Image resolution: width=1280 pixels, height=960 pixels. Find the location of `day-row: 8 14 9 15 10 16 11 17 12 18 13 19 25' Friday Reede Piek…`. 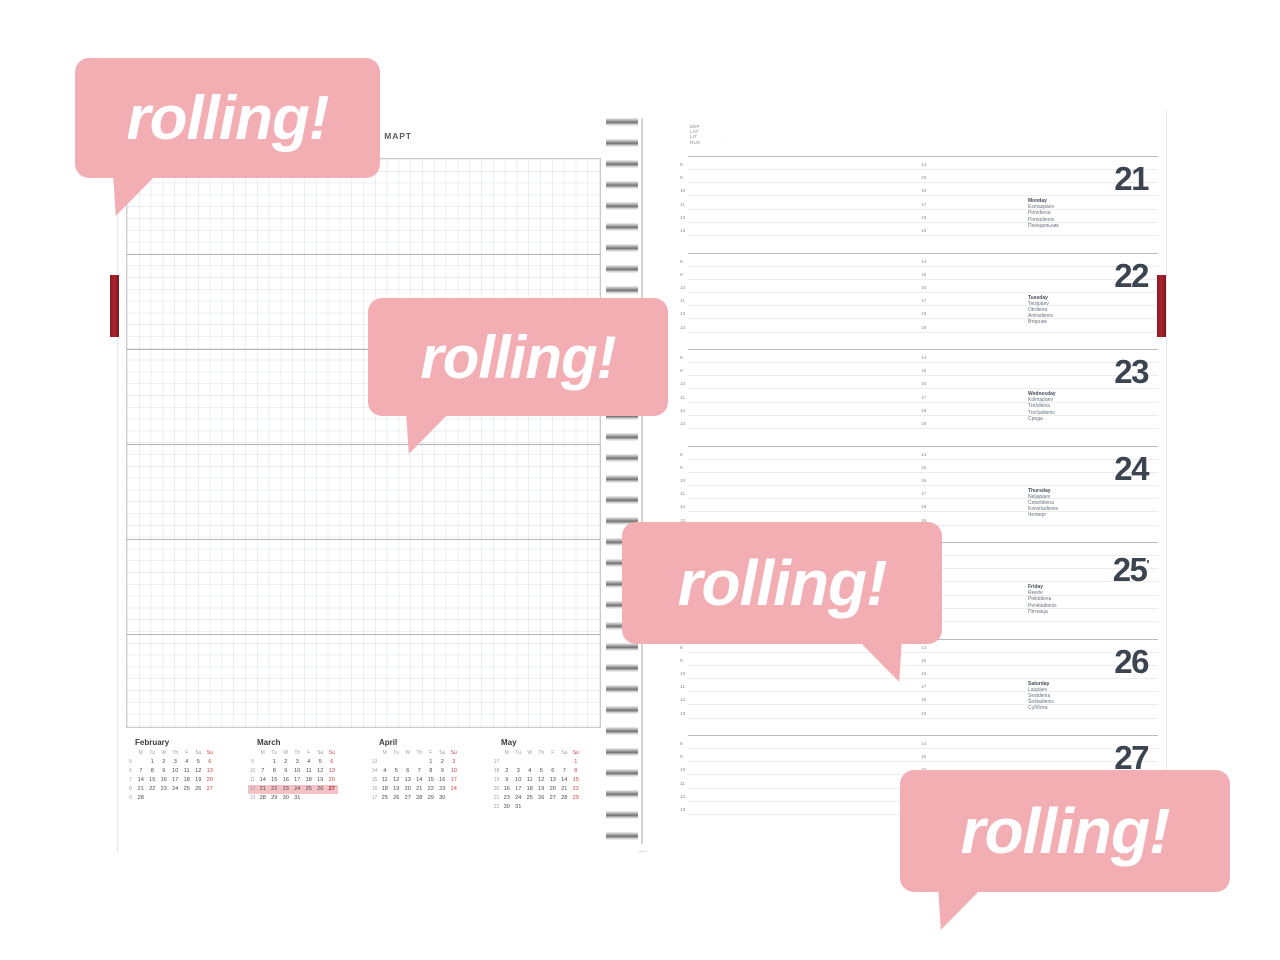

day-row: 8 14 9 15 10 16 11 17 12 18 13 19 25' Friday Reede Piek… is located at coordinates (906, 590).